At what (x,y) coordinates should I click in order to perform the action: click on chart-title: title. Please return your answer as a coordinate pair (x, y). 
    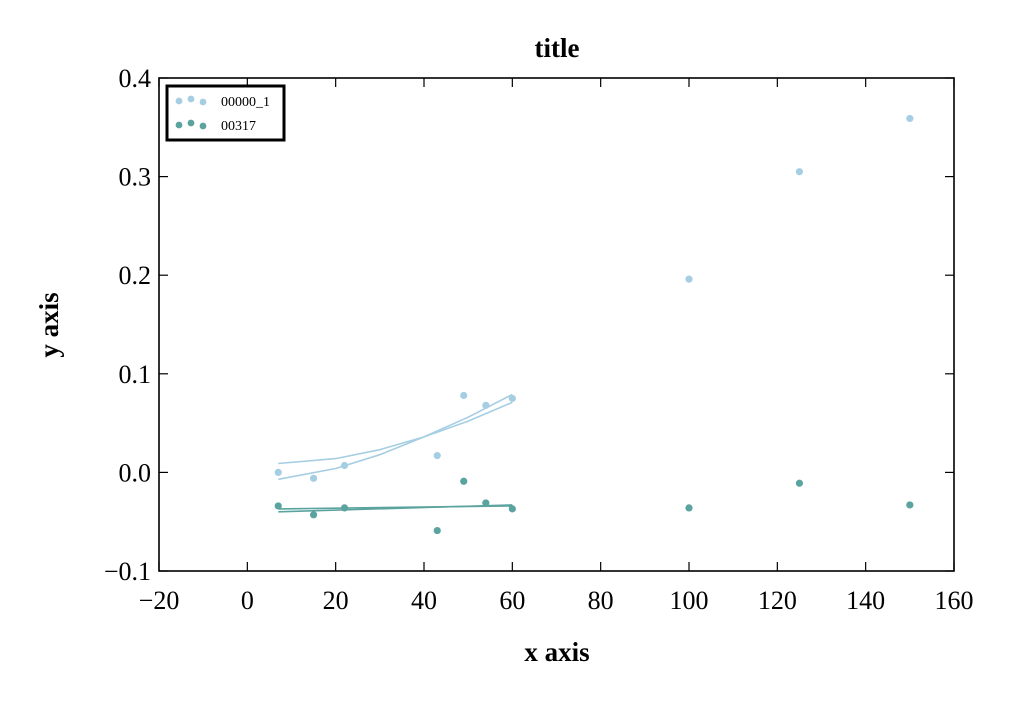
    Looking at the image, I should click on (557, 48).